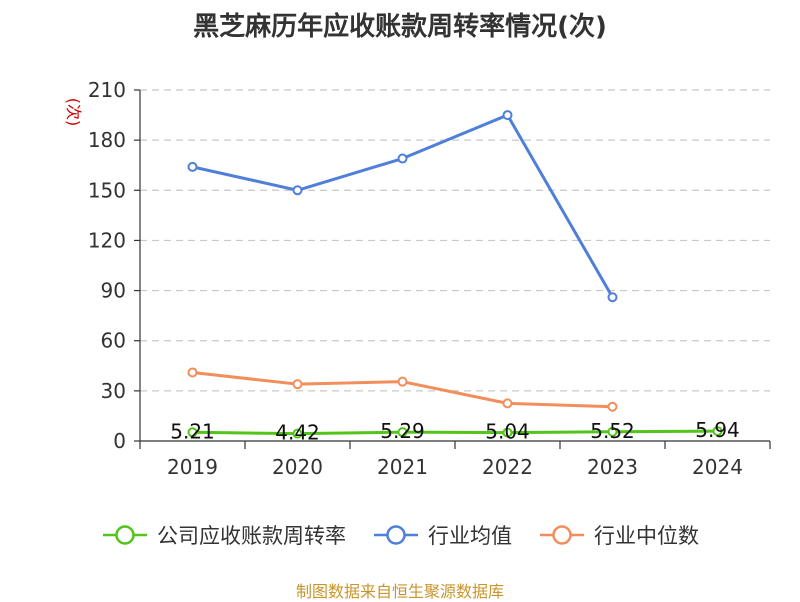 The width and height of the screenshot is (800, 602). Describe the element at coordinates (507, 467) in the screenshot. I see `x-tick-label: 2022` at that location.